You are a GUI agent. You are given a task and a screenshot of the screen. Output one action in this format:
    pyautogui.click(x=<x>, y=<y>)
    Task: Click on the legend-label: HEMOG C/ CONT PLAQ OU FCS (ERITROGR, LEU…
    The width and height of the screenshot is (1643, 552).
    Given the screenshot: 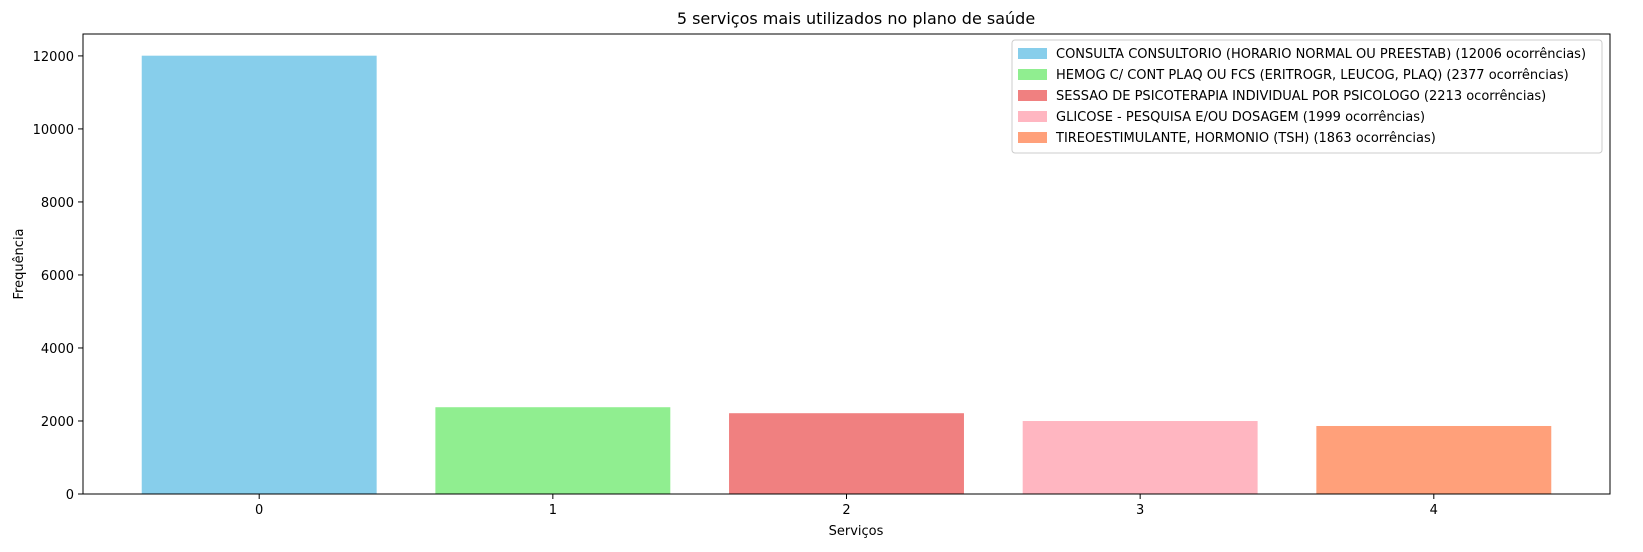 What is the action you would take?
    pyautogui.click(x=1312, y=75)
    